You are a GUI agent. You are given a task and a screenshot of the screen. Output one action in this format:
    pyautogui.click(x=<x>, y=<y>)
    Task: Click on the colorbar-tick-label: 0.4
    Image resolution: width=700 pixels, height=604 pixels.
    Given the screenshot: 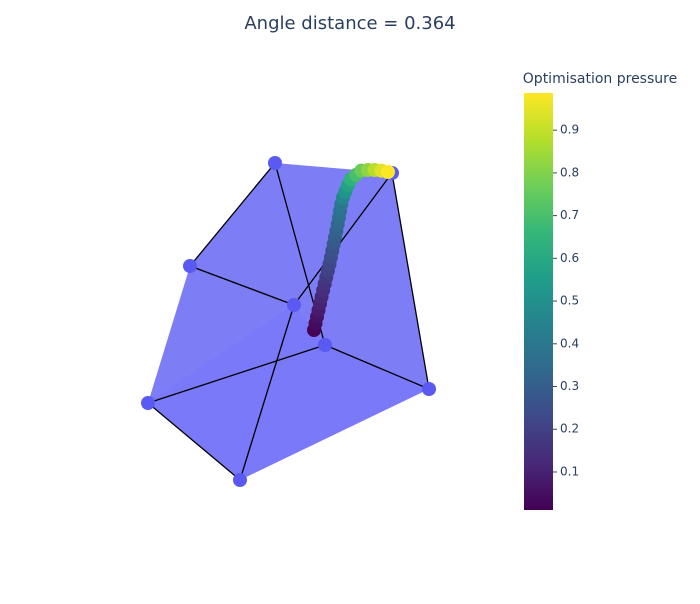 What is the action you would take?
    pyautogui.click(x=569, y=343)
    